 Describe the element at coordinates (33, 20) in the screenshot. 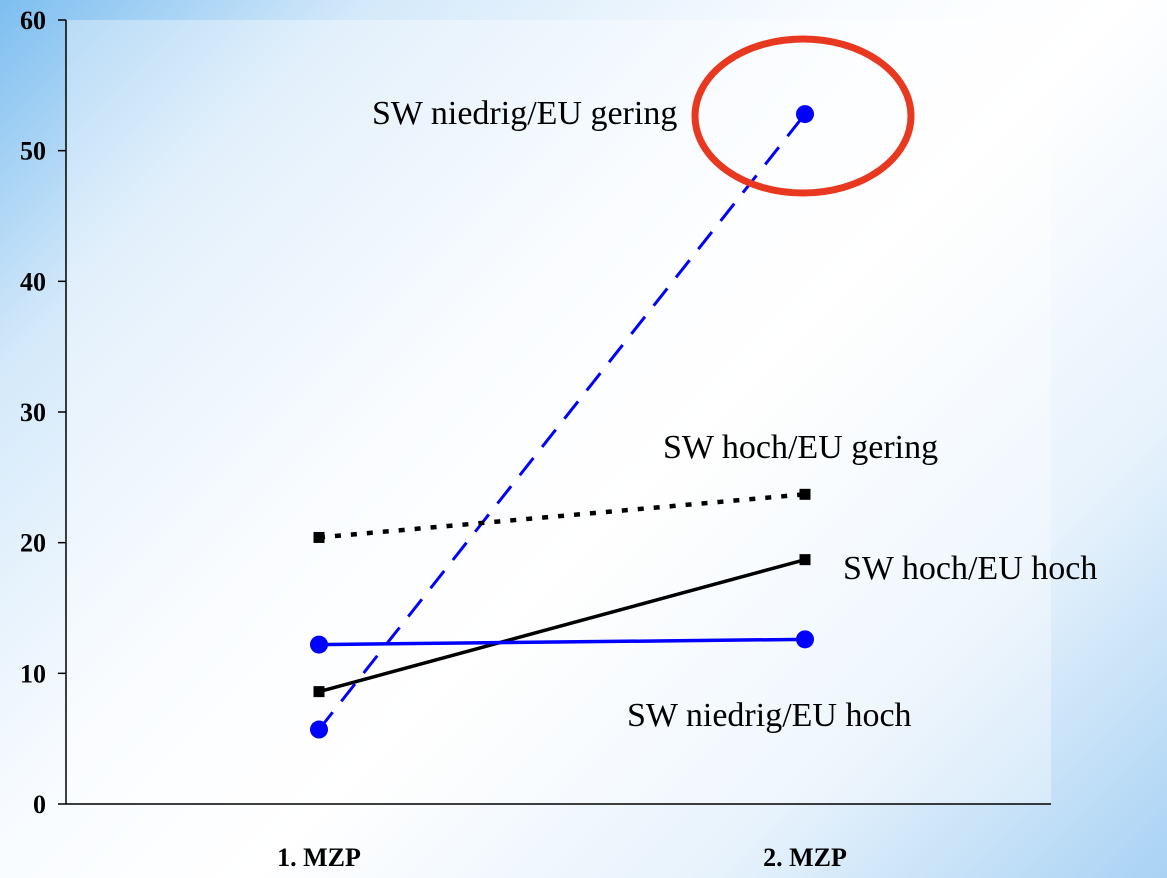

I see `y-tick-label: 60` at that location.